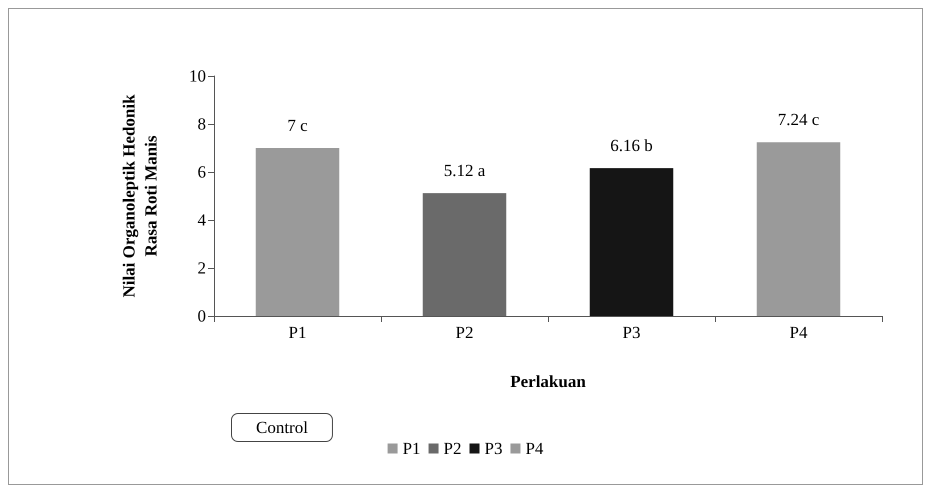 The width and height of the screenshot is (931, 493). I want to click on legend-label: P3, so click(493, 448).